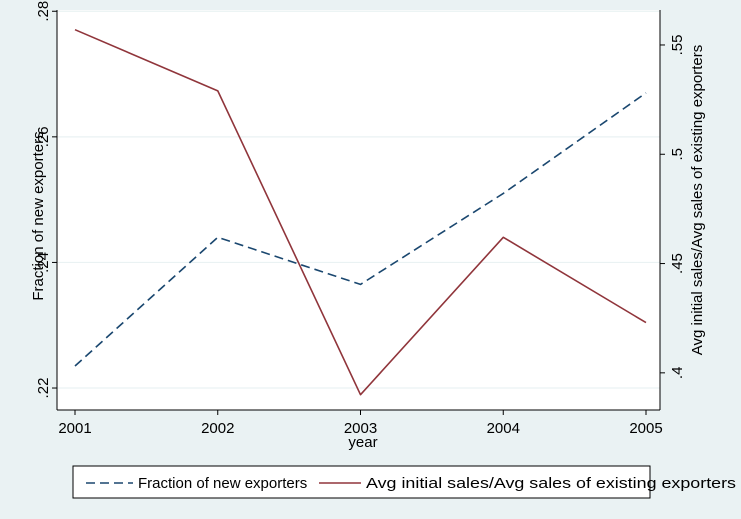 Image resolution: width=741 pixels, height=519 pixels. What do you see at coordinates (677, 45) in the screenshot?
I see `right-y-tick-label: .55` at bounding box center [677, 45].